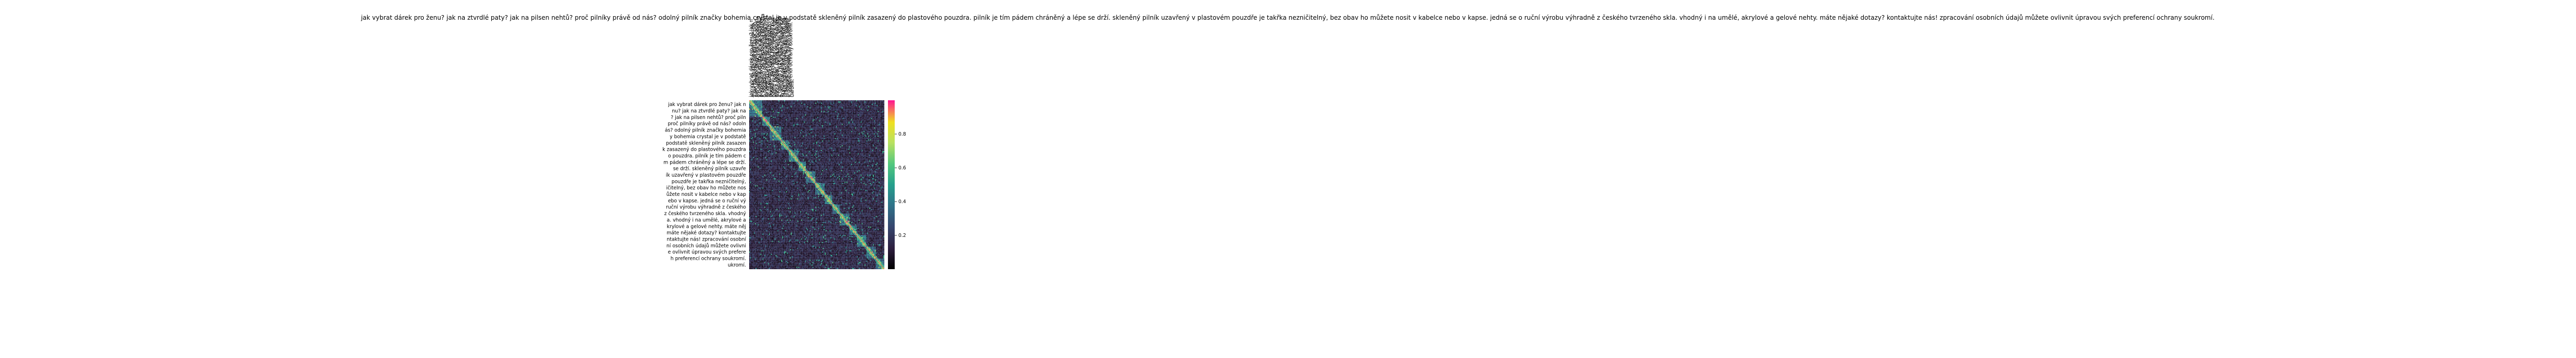 This screenshot has height=358, width=2576. What do you see at coordinates (761, 57) in the screenshot?
I see `column-tick-label: podstatě skleněný pilník zasazen` at bounding box center [761, 57].